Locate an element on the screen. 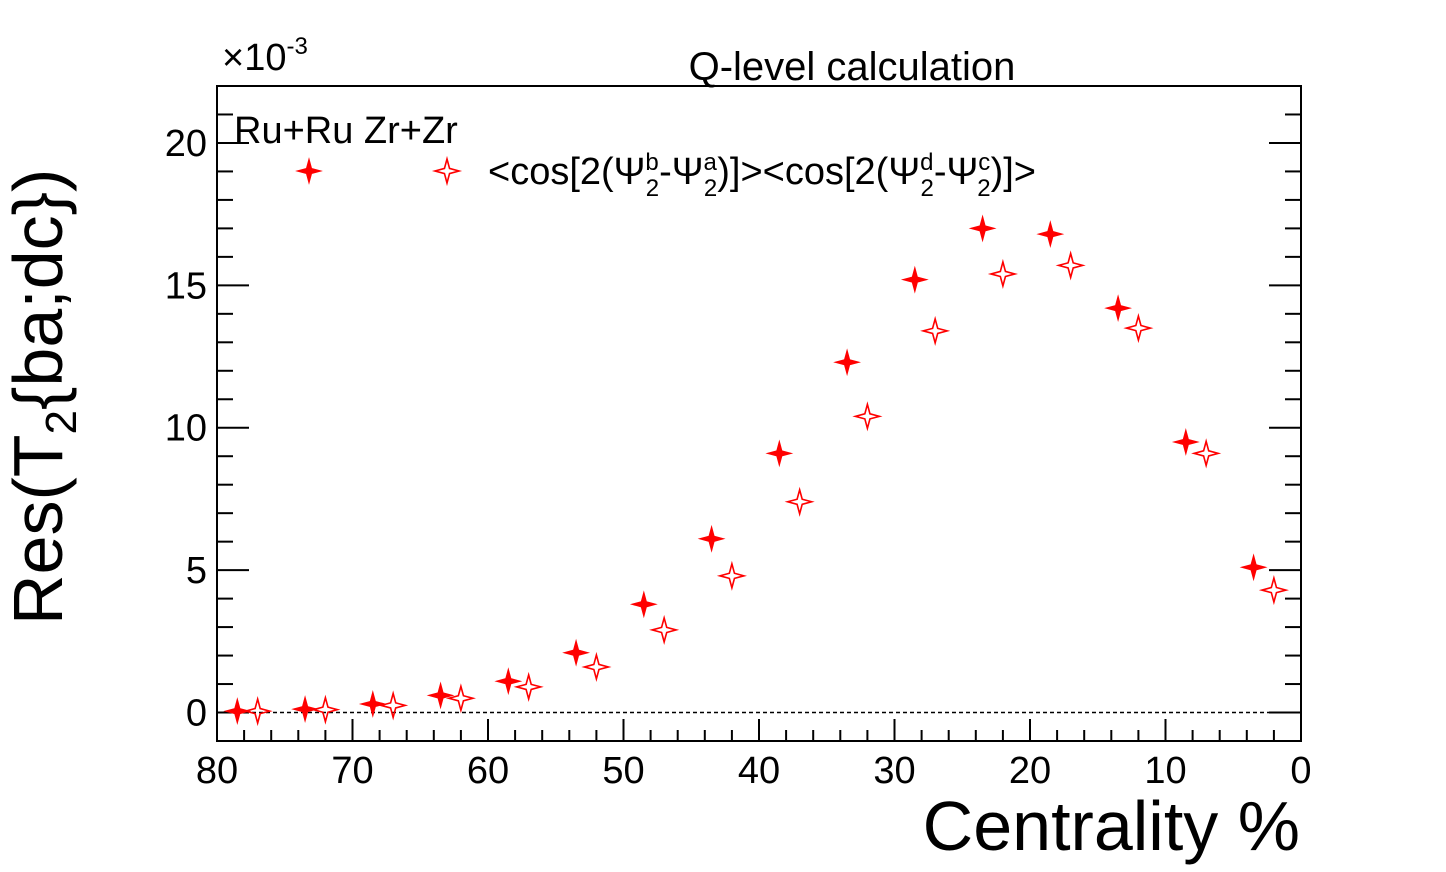 The height and width of the screenshot is (872, 1446). x-tick-label: 40 is located at coordinates (759, 771).